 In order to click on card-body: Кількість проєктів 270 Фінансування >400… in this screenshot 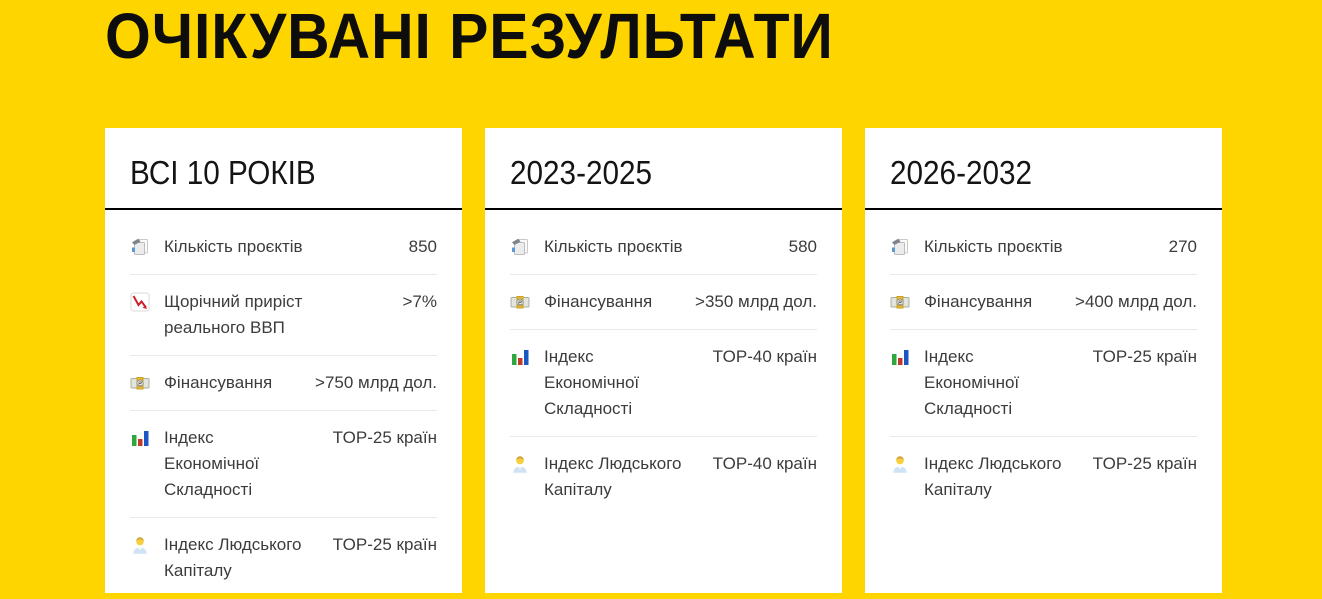, I will do `click(1043, 363)`.